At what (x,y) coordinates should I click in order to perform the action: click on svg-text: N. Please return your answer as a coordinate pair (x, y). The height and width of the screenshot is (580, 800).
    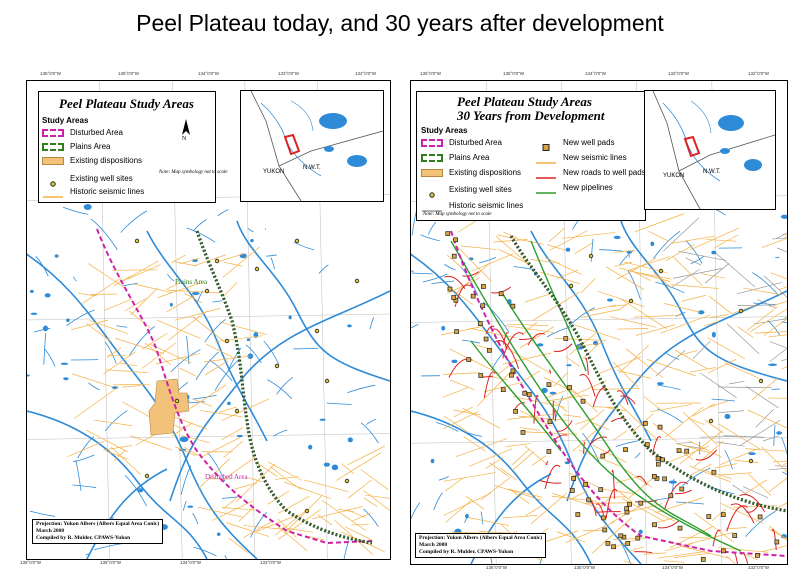
    Looking at the image, I should click on (184, 138).